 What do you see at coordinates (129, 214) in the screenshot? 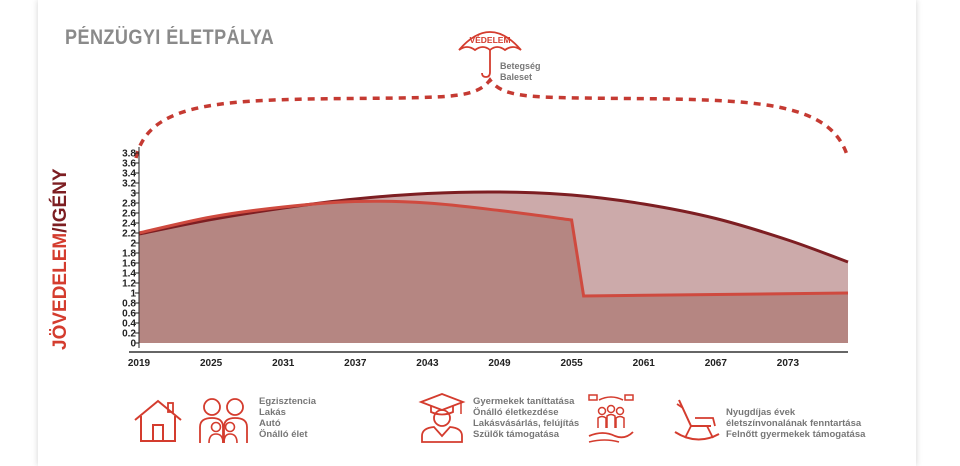
I see `y-tick-label: 2.6` at bounding box center [129, 214].